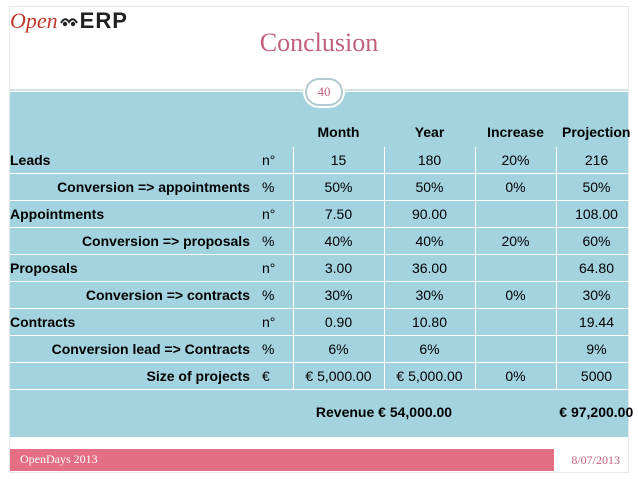 This screenshot has width=638, height=479. I want to click on row-month: 0.90, so click(338, 322).